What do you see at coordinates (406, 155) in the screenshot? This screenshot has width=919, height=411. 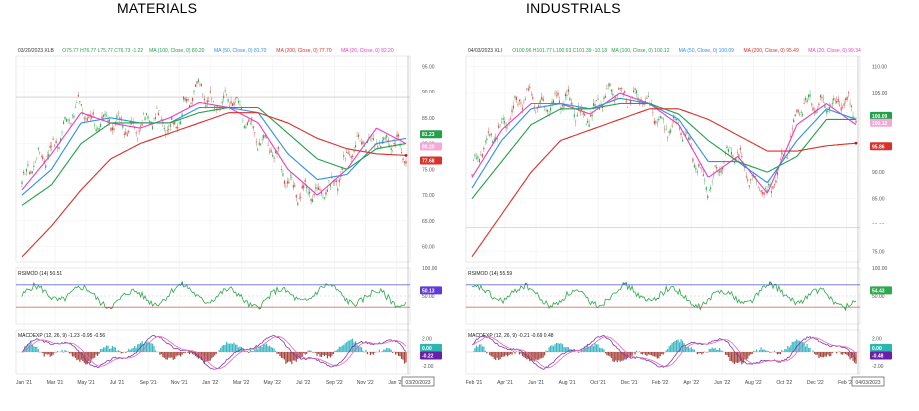 I see `last-price-marker` at bounding box center [406, 155].